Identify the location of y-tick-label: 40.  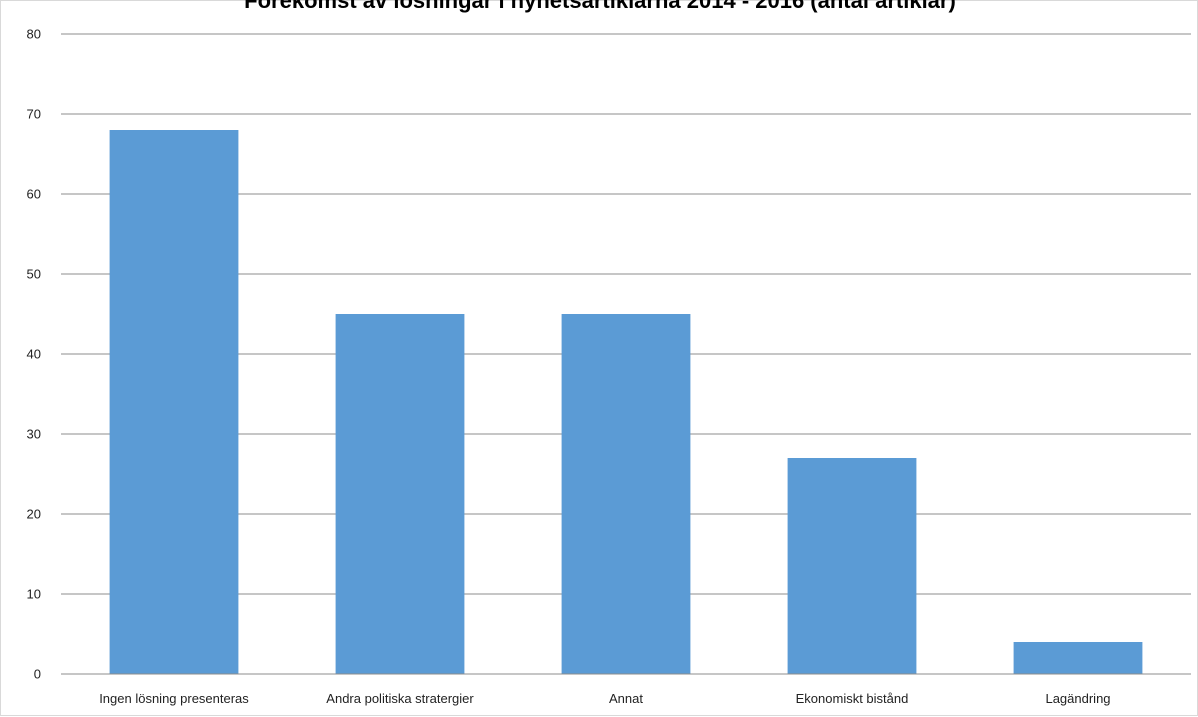
(34, 354).